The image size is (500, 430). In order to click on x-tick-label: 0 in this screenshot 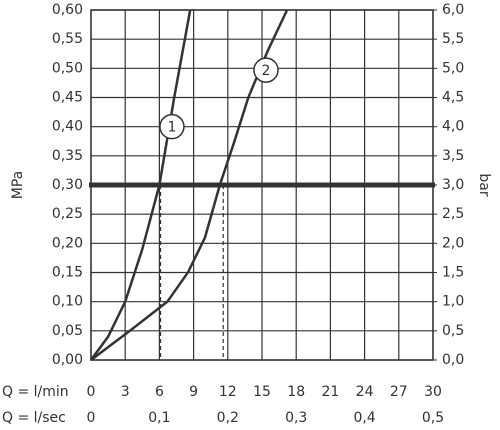, I will do `click(91, 392)`.